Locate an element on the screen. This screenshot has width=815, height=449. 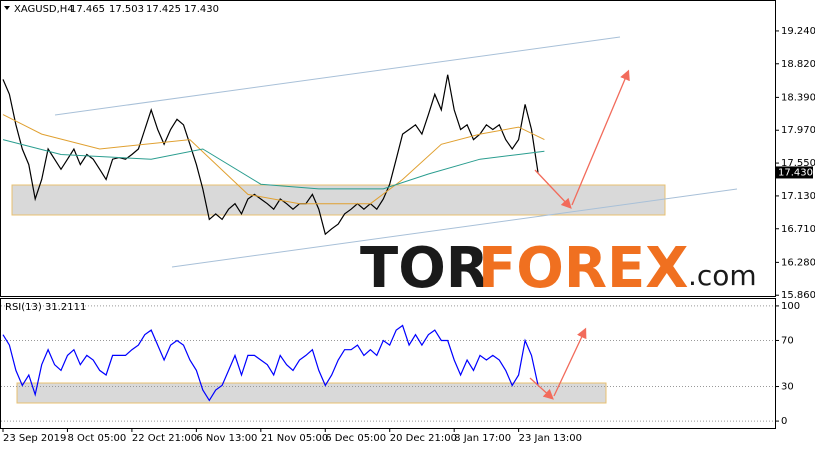
y-tick-label: 18.820 is located at coordinates (798, 64).